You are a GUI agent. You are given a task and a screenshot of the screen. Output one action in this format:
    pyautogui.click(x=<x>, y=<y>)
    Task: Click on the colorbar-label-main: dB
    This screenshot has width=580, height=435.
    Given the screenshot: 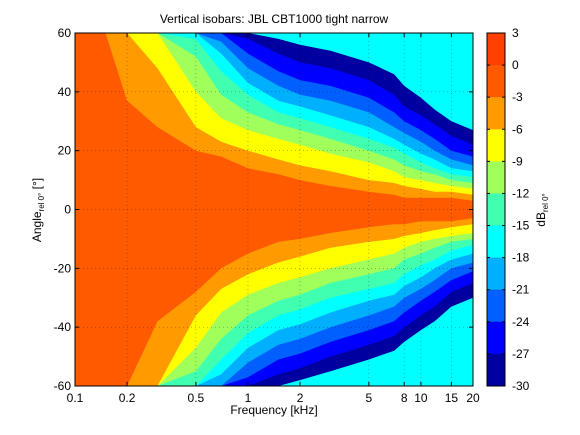 What is the action you would take?
    pyautogui.click(x=541, y=219)
    